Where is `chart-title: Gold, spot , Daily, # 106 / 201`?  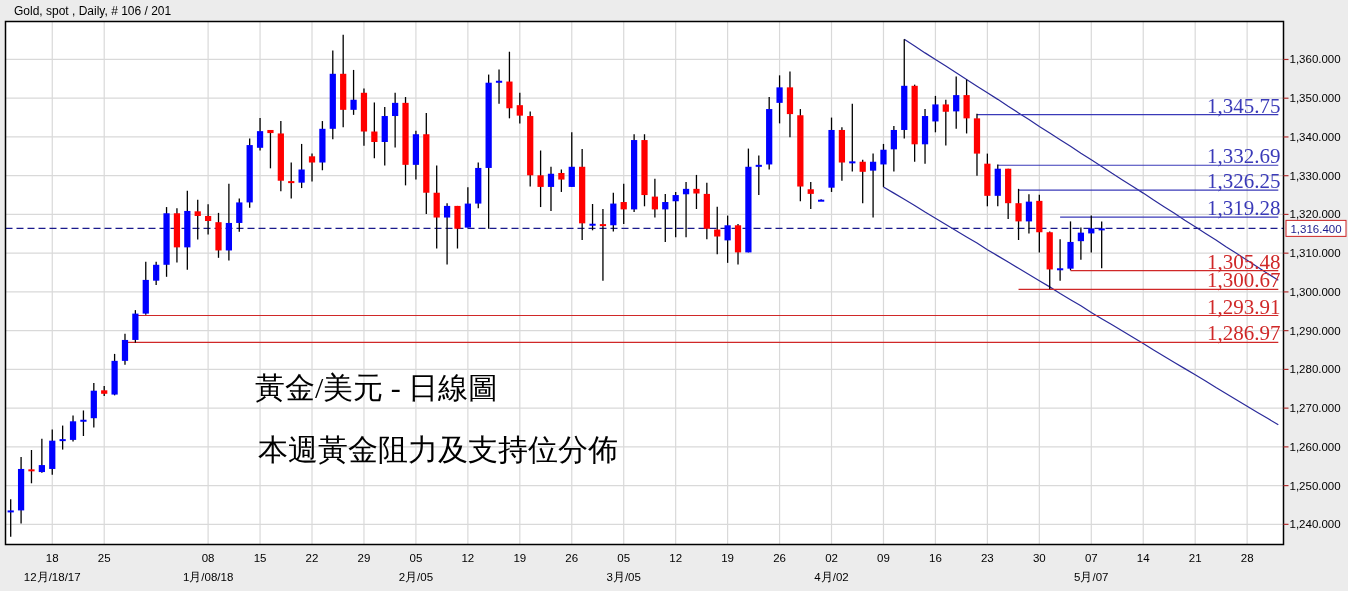
chart-title: Gold, spot , Daily, # 106 / 201 is located at coordinates (93, 11).